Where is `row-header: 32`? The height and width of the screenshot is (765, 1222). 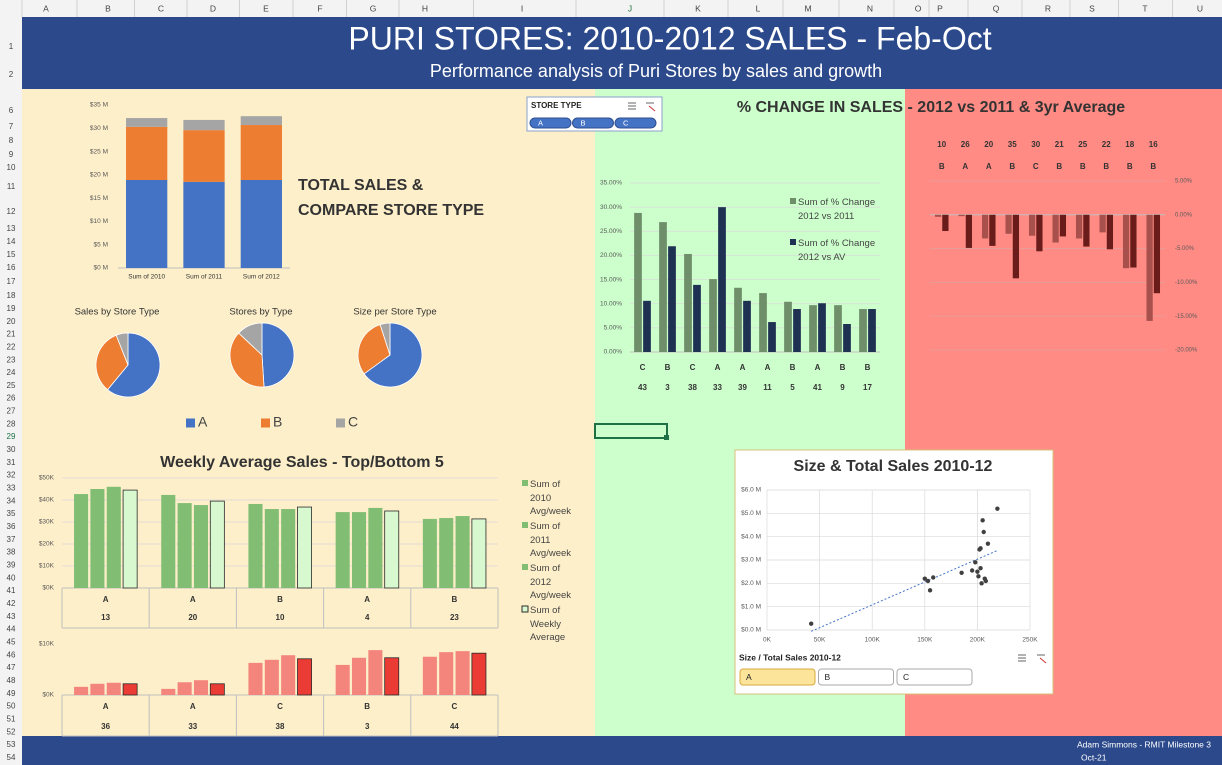 row-header: 32 is located at coordinates (11, 475).